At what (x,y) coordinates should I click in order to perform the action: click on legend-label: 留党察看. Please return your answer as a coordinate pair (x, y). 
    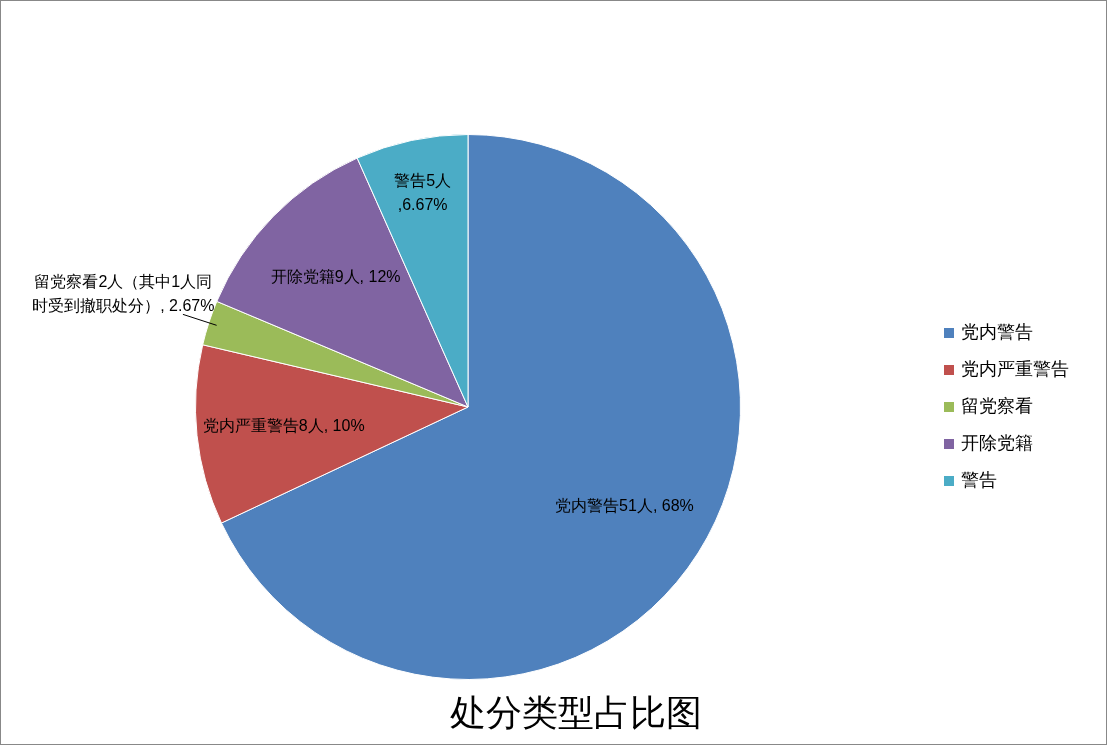
    Looking at the image, I should click on (997, 405).